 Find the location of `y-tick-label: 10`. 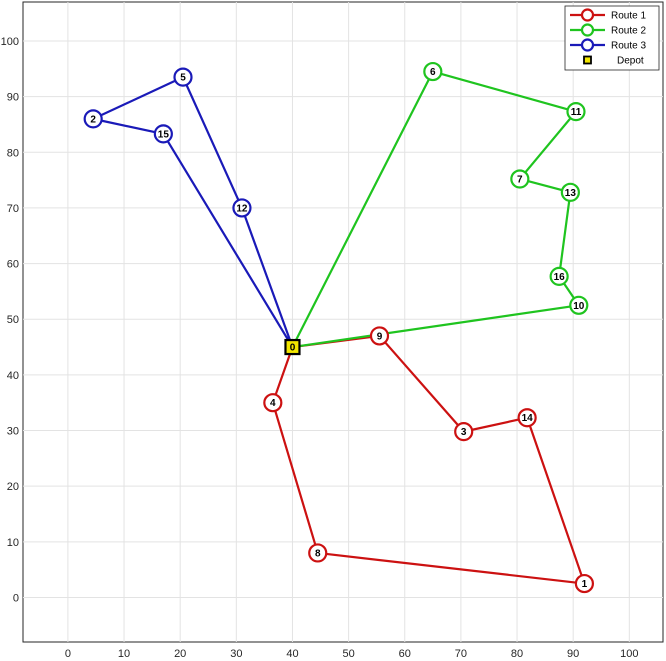

y-tick-label: 10 is located at coordinates (13, 543).